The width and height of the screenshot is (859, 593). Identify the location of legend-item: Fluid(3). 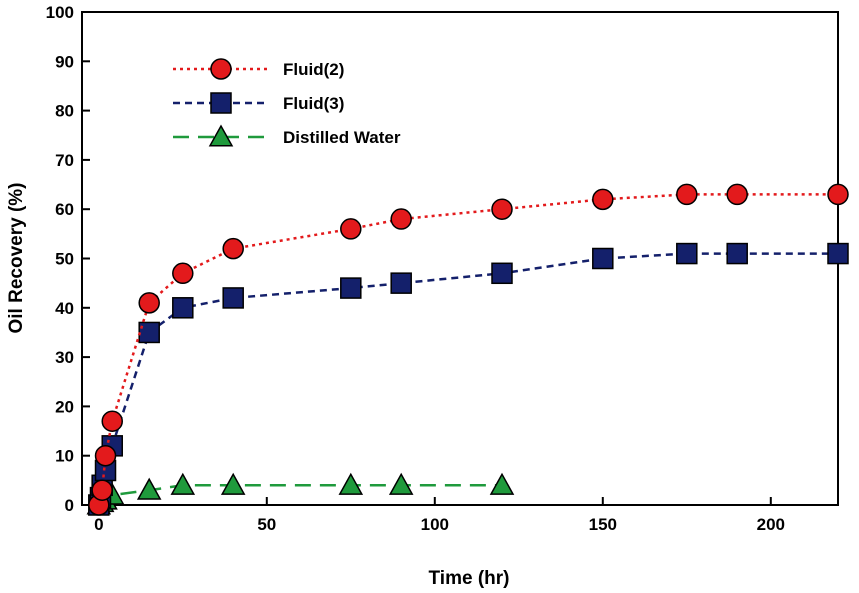
(258, 103).